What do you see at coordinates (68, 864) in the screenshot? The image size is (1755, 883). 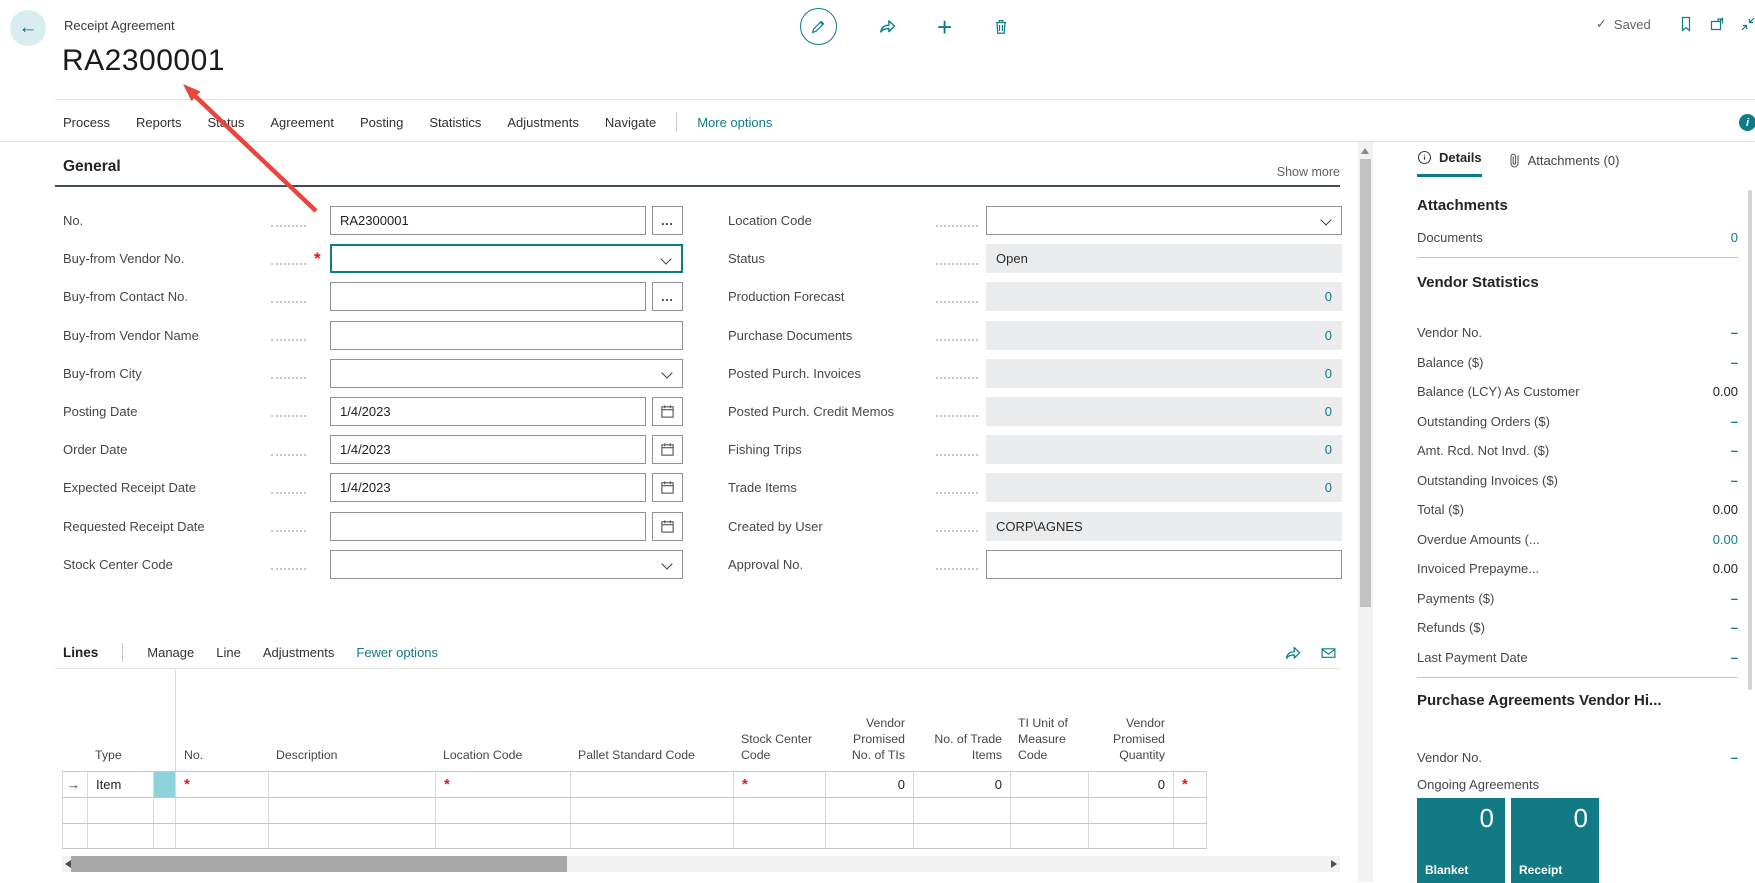 I see `scroll-left-icon` at bounding box center [68, 864].